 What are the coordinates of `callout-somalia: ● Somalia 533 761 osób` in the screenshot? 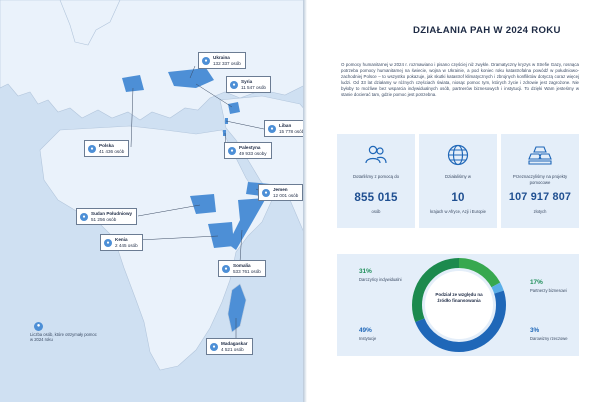 It's located at (242, 269).